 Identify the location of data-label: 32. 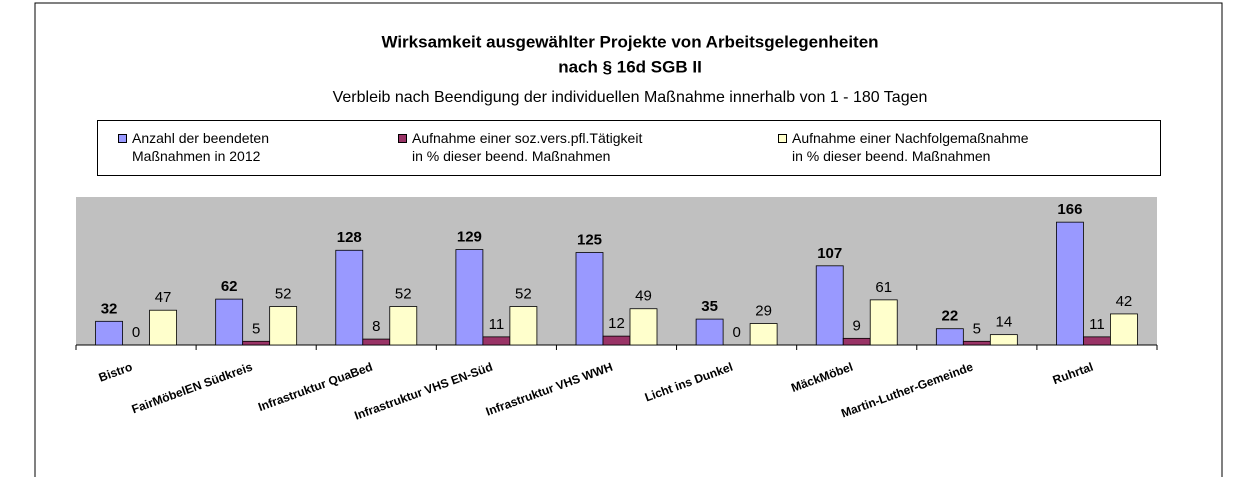
(109, 308).